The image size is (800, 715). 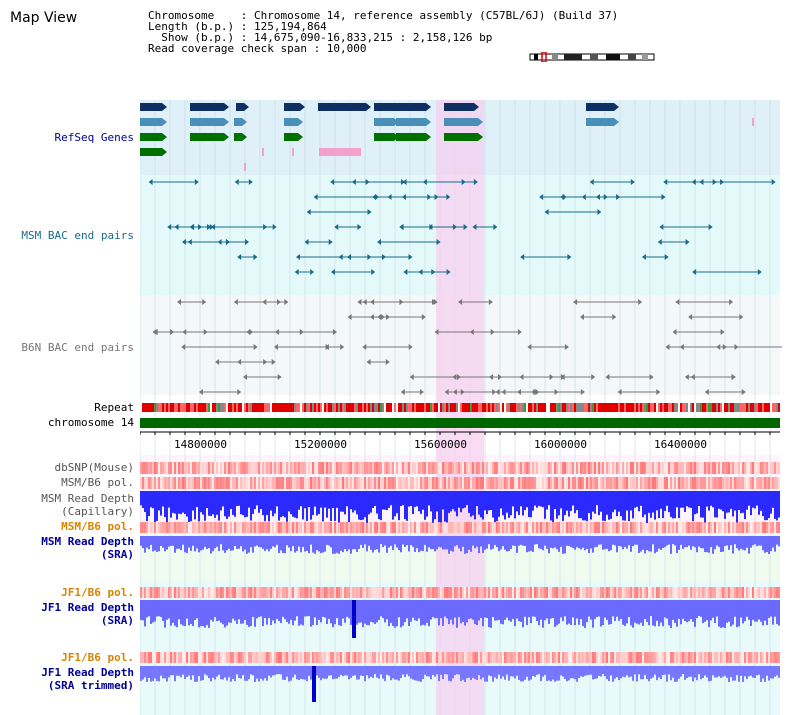 What do you see at coordinates (386, 107) in the screenshot?
I see `gene-feature` at bounding box center [386, 107].